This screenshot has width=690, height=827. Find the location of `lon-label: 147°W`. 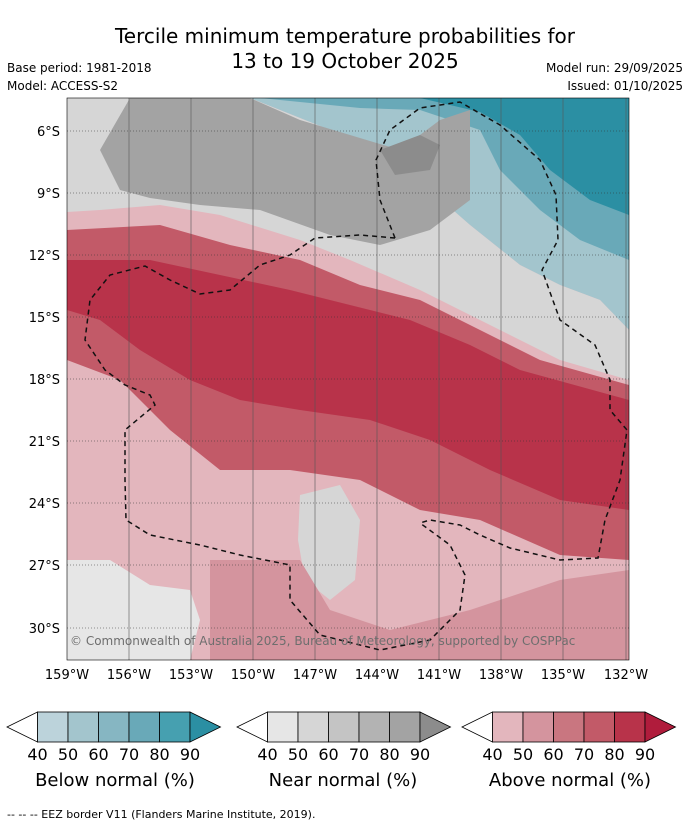

lon-label: 147°W is located at coordinates (315, 675).